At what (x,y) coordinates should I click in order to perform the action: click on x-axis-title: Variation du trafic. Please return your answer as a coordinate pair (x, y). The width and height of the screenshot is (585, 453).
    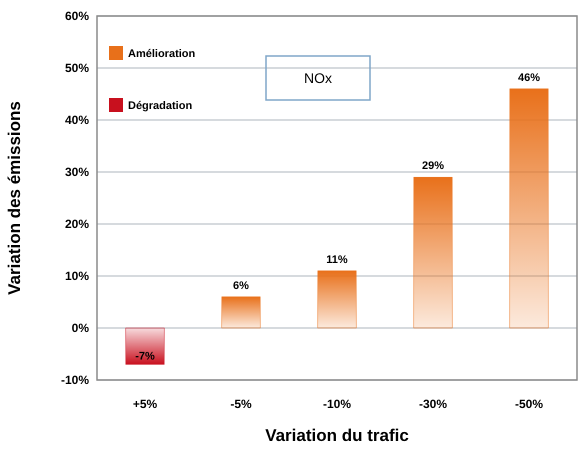
    Looking at the image, I should click on (337, 435).